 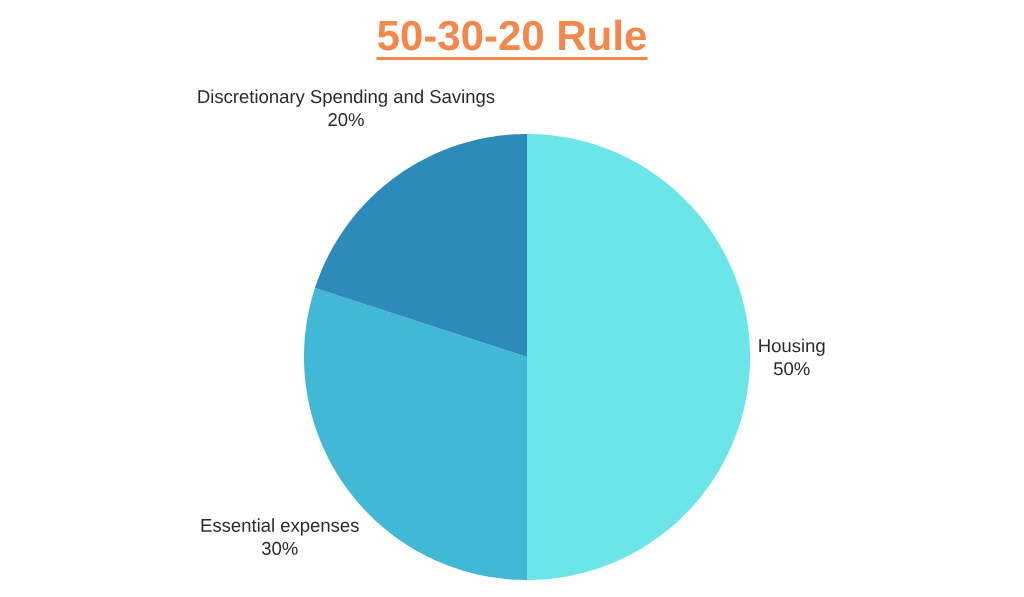 I want to click on slice-label: Discretionary Spending and Savings, so click(x=346, y=98).